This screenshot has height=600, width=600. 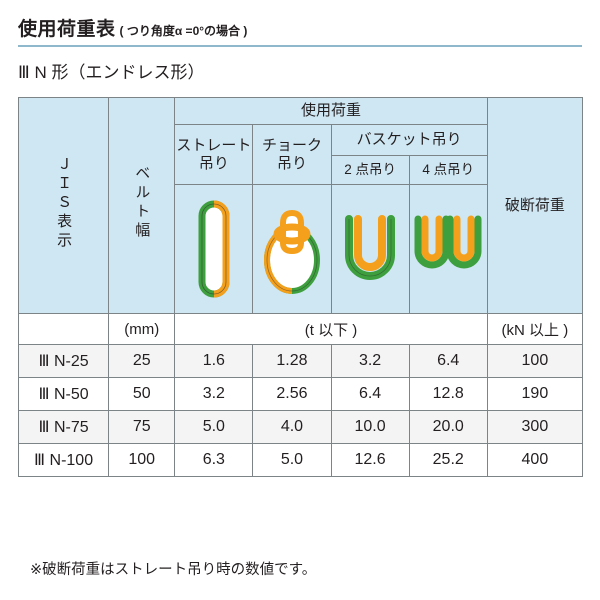 I want to click on header-straight-sling: ストレート 吊り, so click(x=214, y=154).